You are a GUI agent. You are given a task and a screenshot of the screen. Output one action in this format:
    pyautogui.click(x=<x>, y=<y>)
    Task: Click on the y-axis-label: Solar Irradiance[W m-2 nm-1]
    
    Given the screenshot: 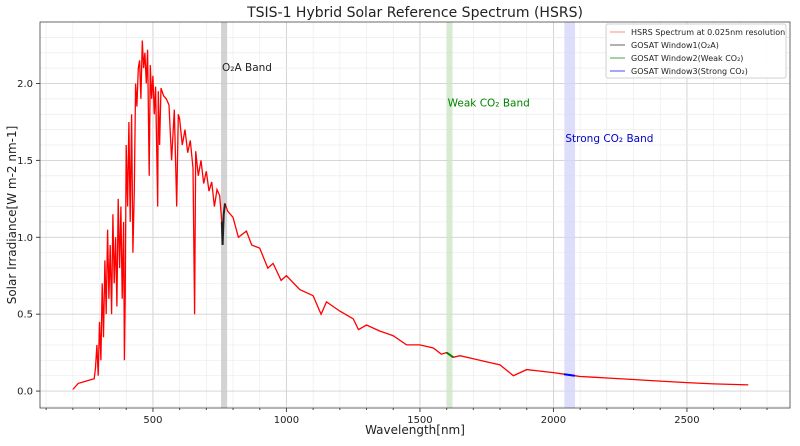 What is the action you would take?
    pyautogui.click(x=12, y=215)
    